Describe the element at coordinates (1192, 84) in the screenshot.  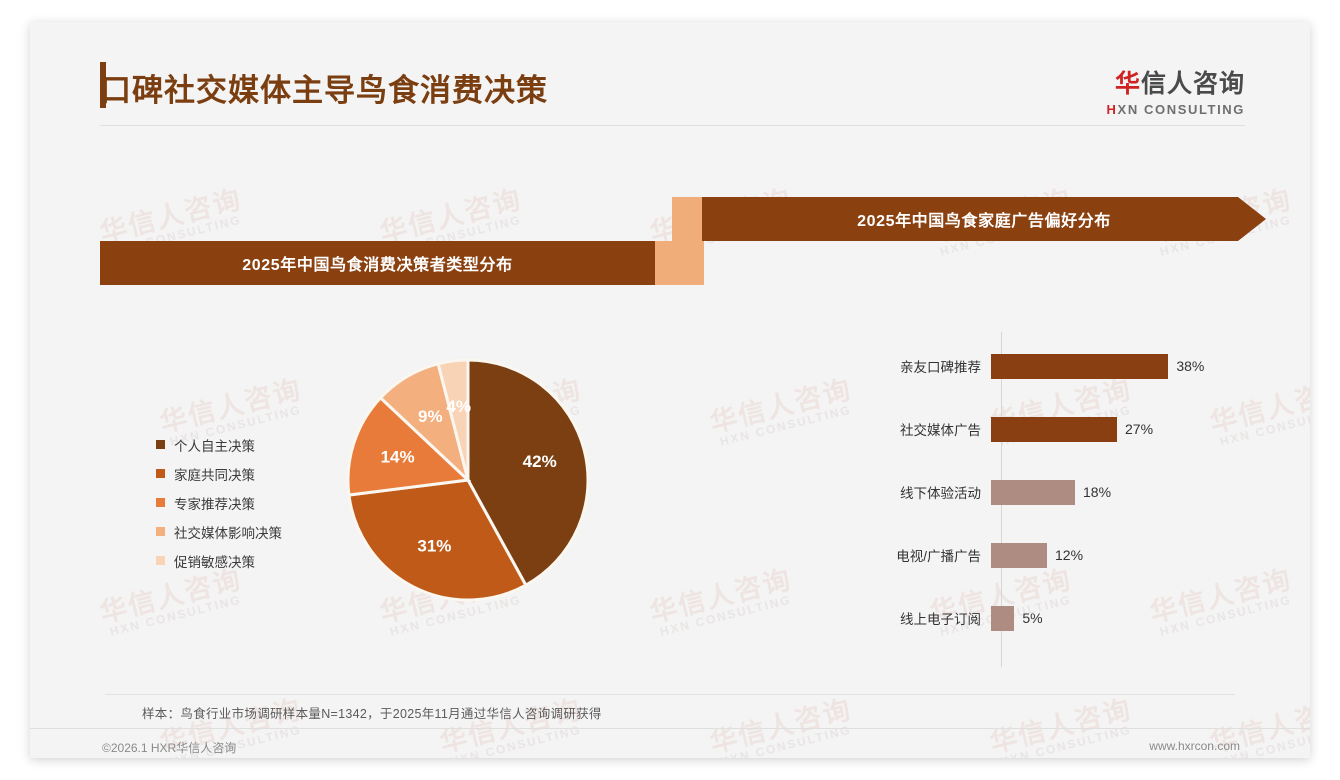
I see `logo-chinese-rest: 信人咨询` at that location.